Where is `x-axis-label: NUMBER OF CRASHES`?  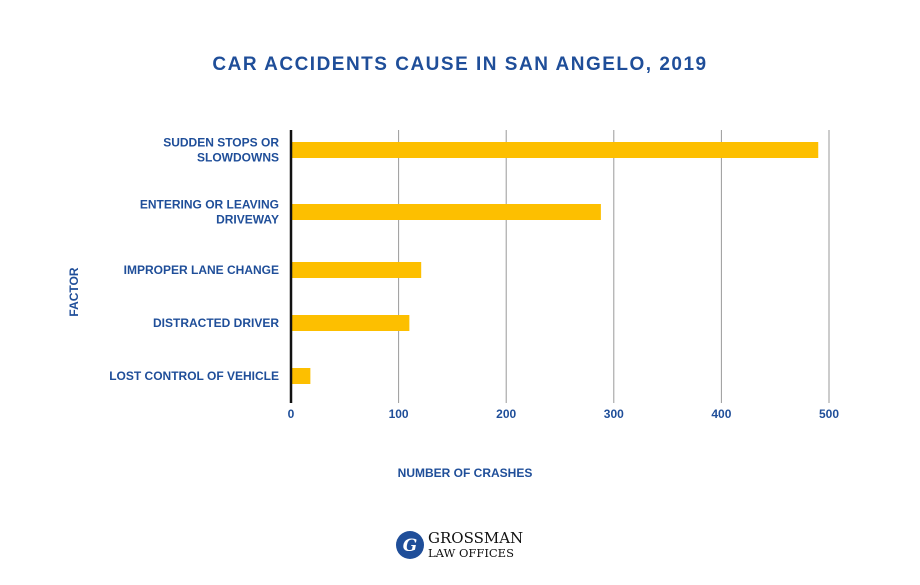
x-axis-label: NUMBER OF CRASHES is located at coordinates (465, 473).